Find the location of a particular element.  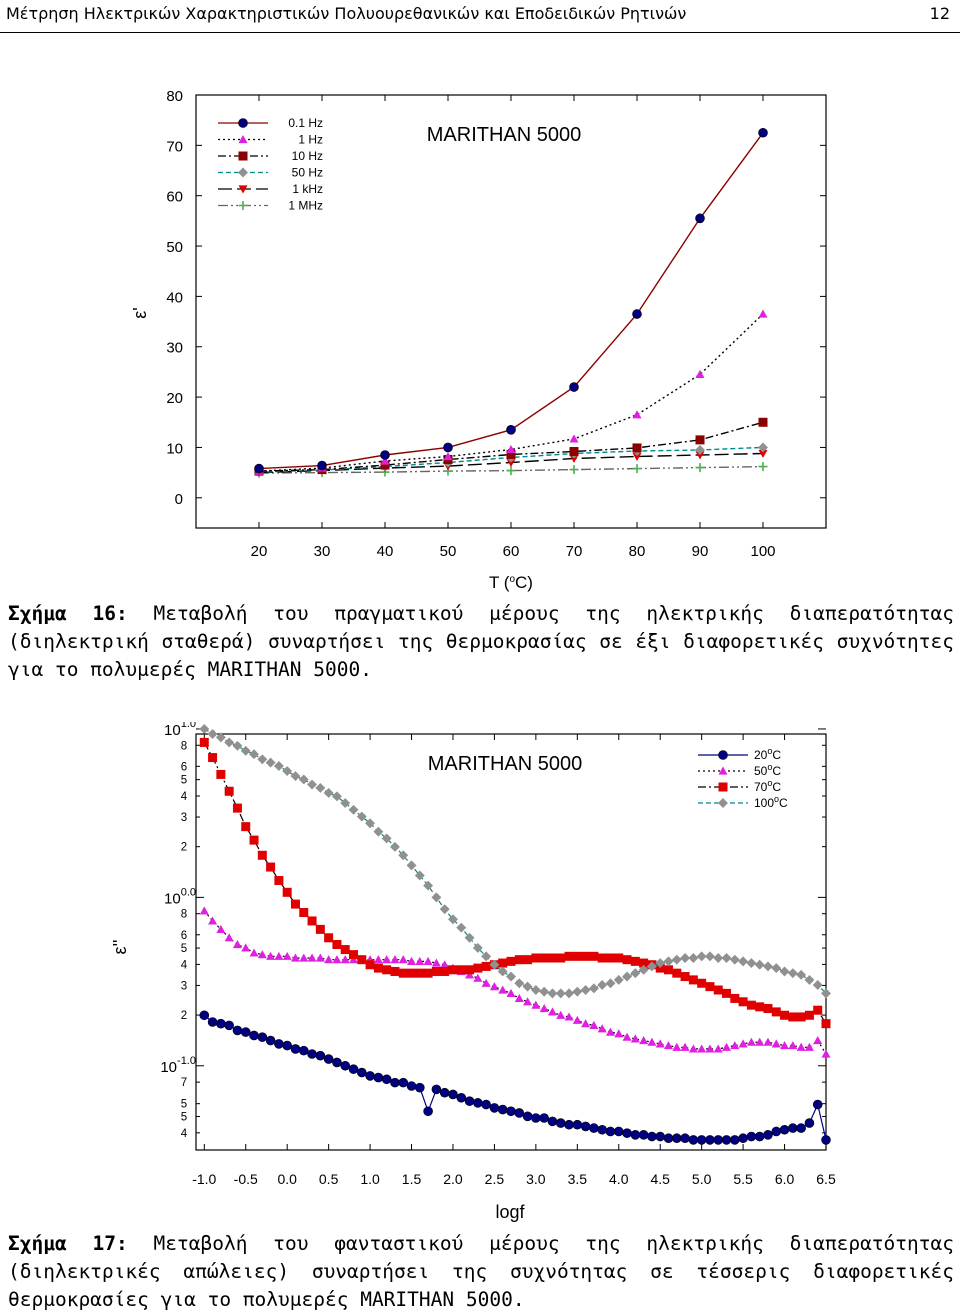

legend-box is located at coordinates (270, 161).